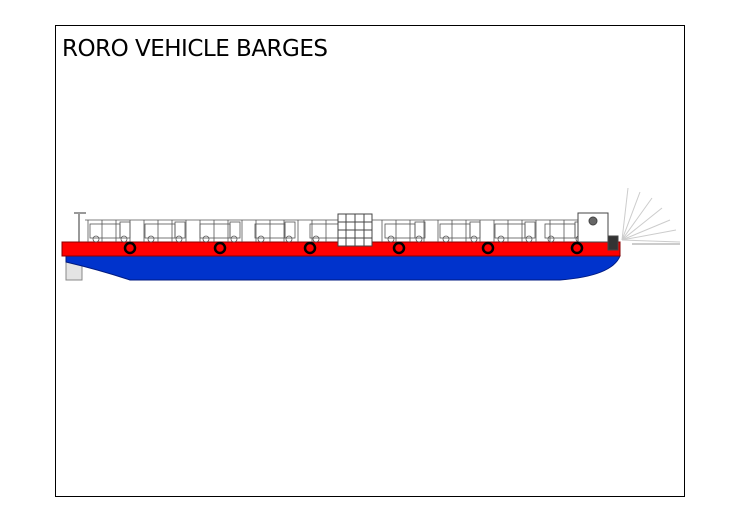 This screenshot has width=740, height=523. Describe the element at coordinates (335, 231) in the screenshot. I see `deck-cargo` at that location.